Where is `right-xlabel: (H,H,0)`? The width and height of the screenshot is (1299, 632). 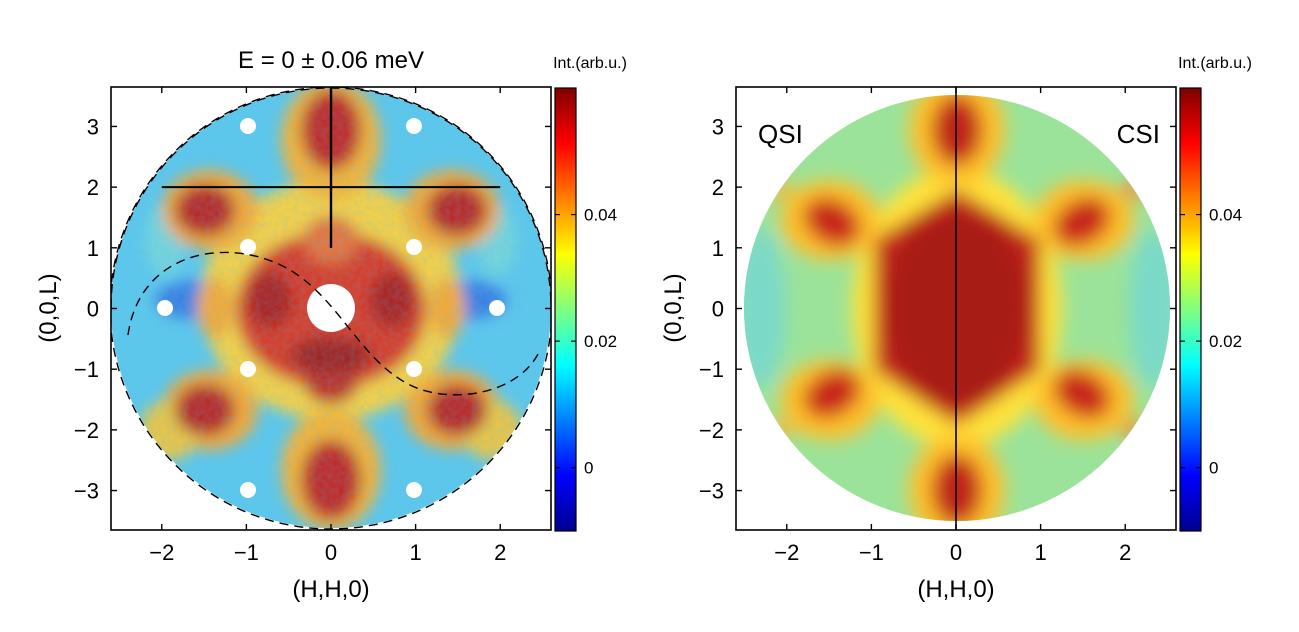 right-xlabel: (H,H,0) is located at coordinates (955, 589).